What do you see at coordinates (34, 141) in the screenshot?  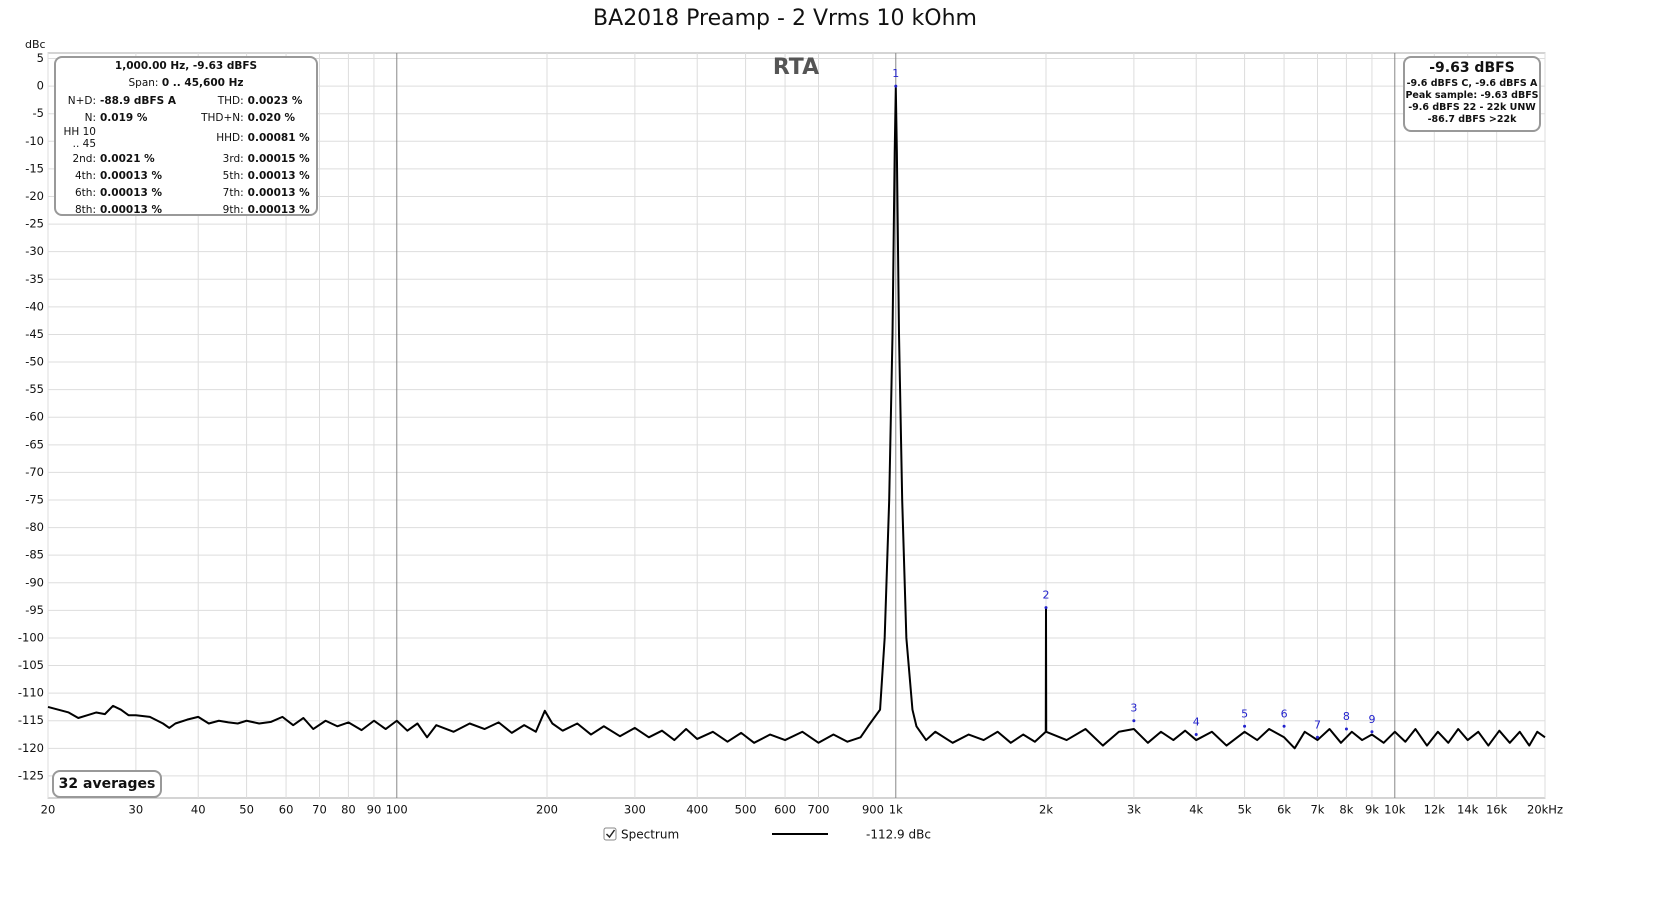 I see `y-tick-label: -10` at bounding box center [34, 141].